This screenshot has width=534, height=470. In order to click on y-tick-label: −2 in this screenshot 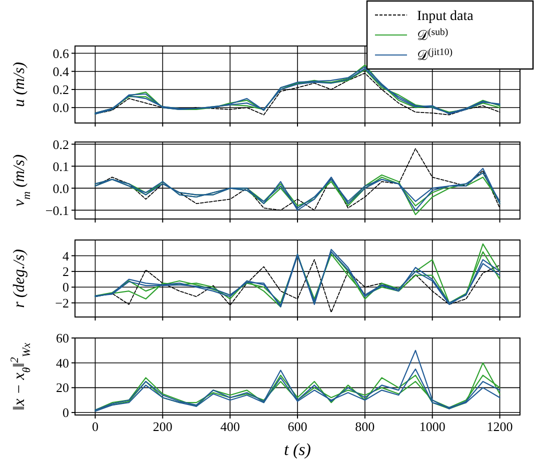, I will do `click(62, 302)`.